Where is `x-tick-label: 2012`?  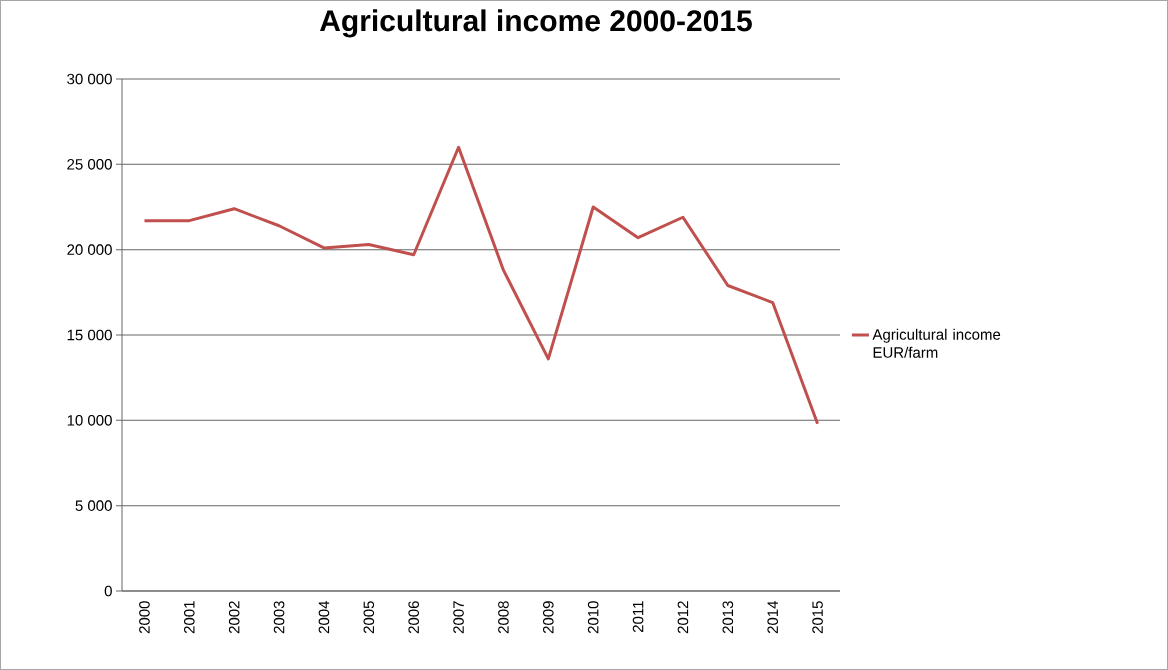
x-tick-label: 2012 is located at coordinates (683, 617).